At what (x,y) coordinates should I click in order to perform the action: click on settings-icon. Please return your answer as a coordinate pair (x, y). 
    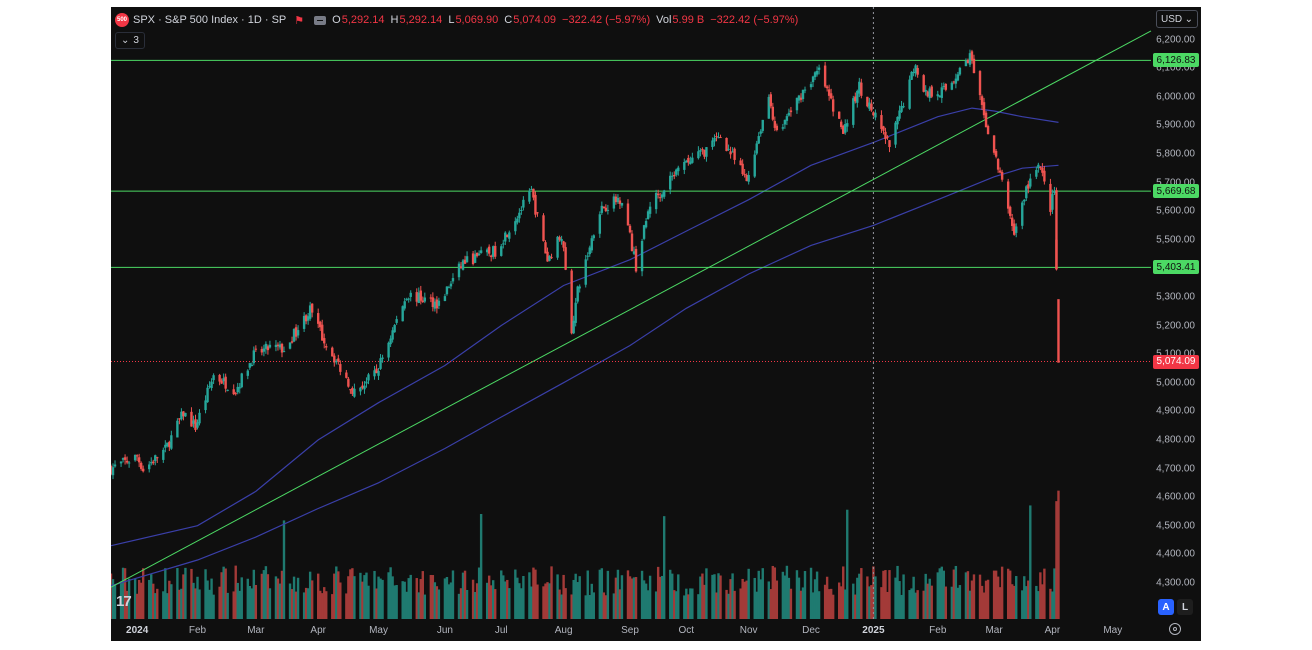
    Looking at the image, I should click on (1175, 629).